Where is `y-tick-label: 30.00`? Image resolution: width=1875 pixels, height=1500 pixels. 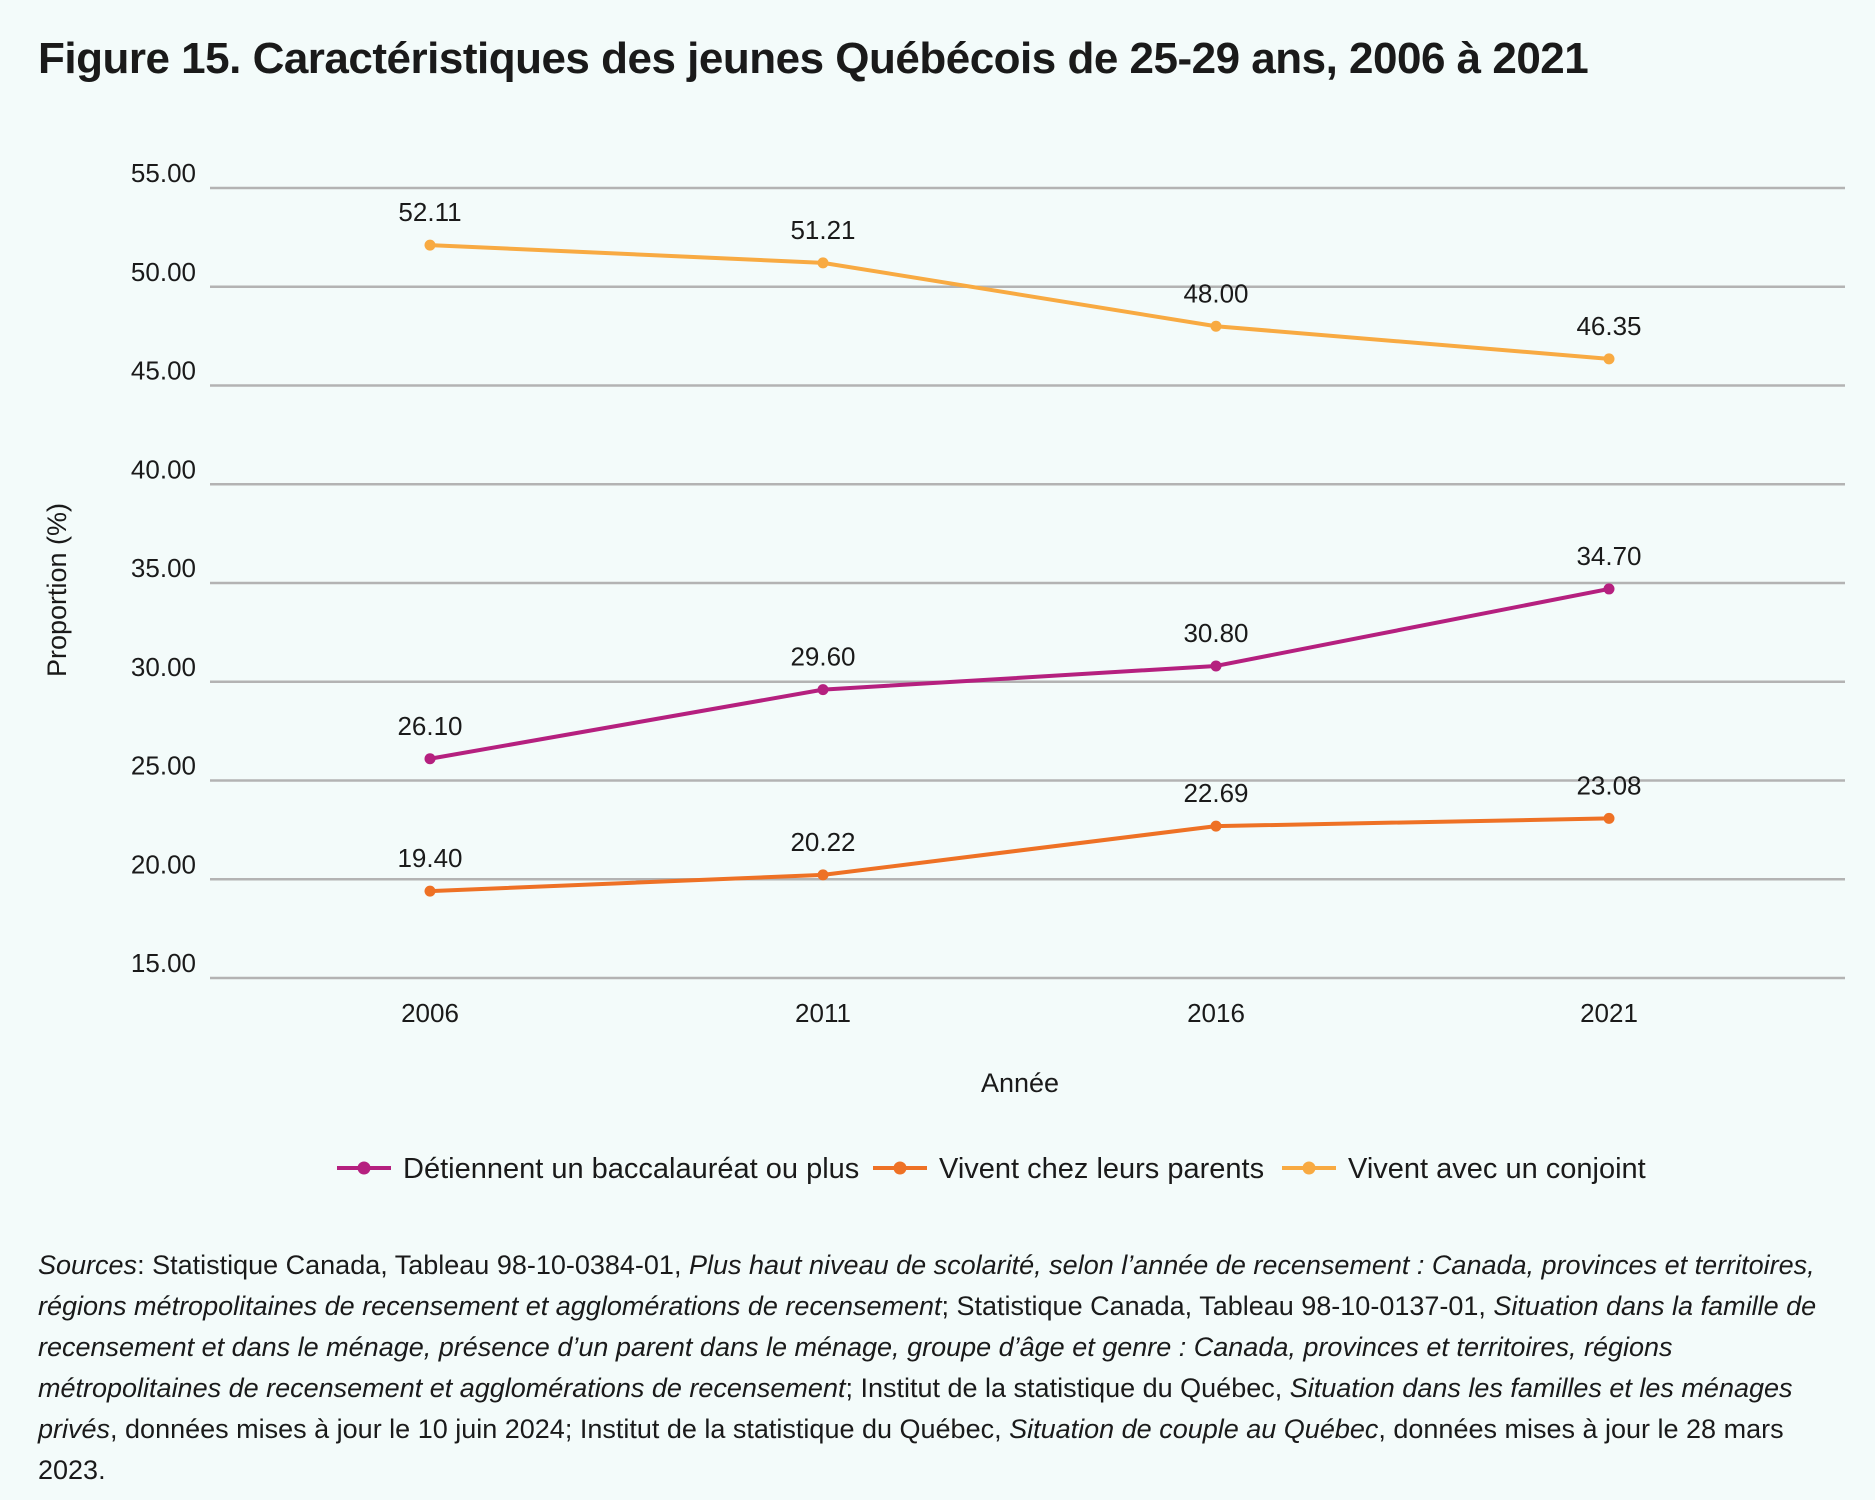 y-tick-label: 30.00 is located at coordinates (163, 667).